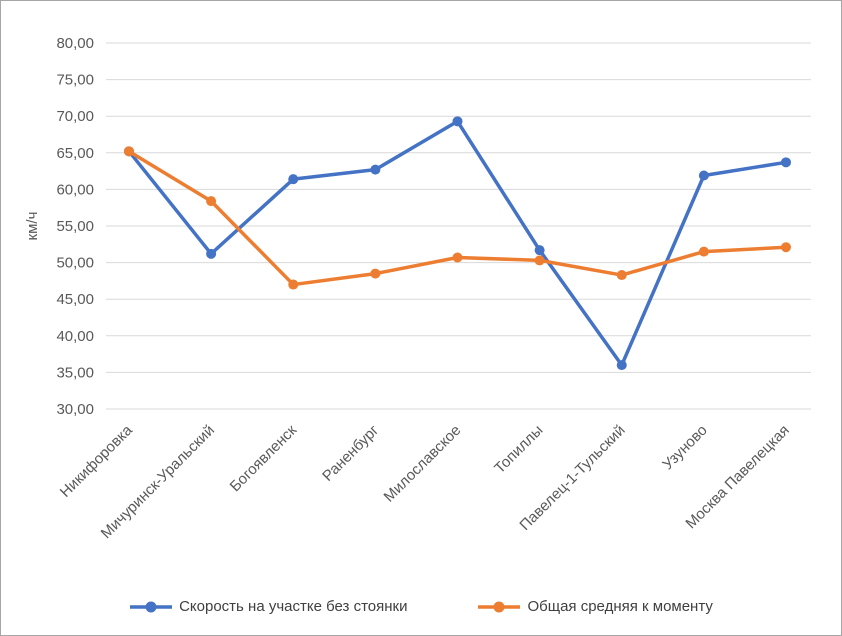 The width and height of the screenshot is (842, 636). What do you see at coordinates (32, 226) in the screenshot?
I see `y-axis-title: км/ч` at bounding box center [32, 226].